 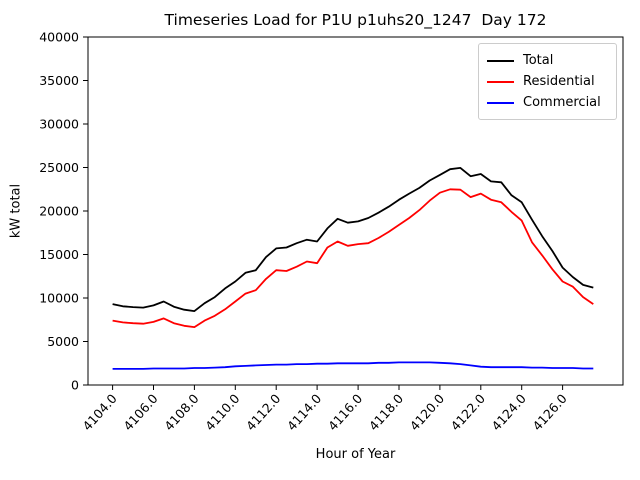 What do you see at coordinates (304, 412) in the screenshot?
I see `x-tick-label: 4114.0` at bounding box center [304, 412].